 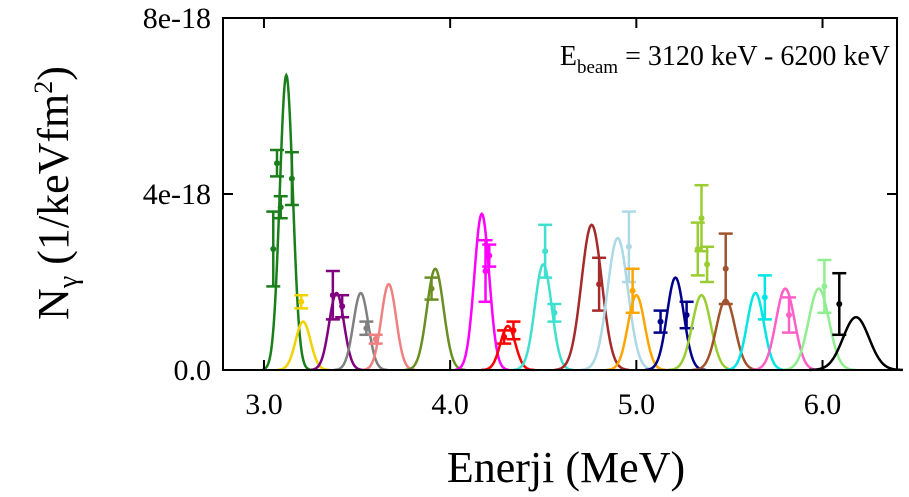 What do you see at coordinates (303, 346) in the screenshot?
I see `series-1-curve` at bounding box center [303, 346].